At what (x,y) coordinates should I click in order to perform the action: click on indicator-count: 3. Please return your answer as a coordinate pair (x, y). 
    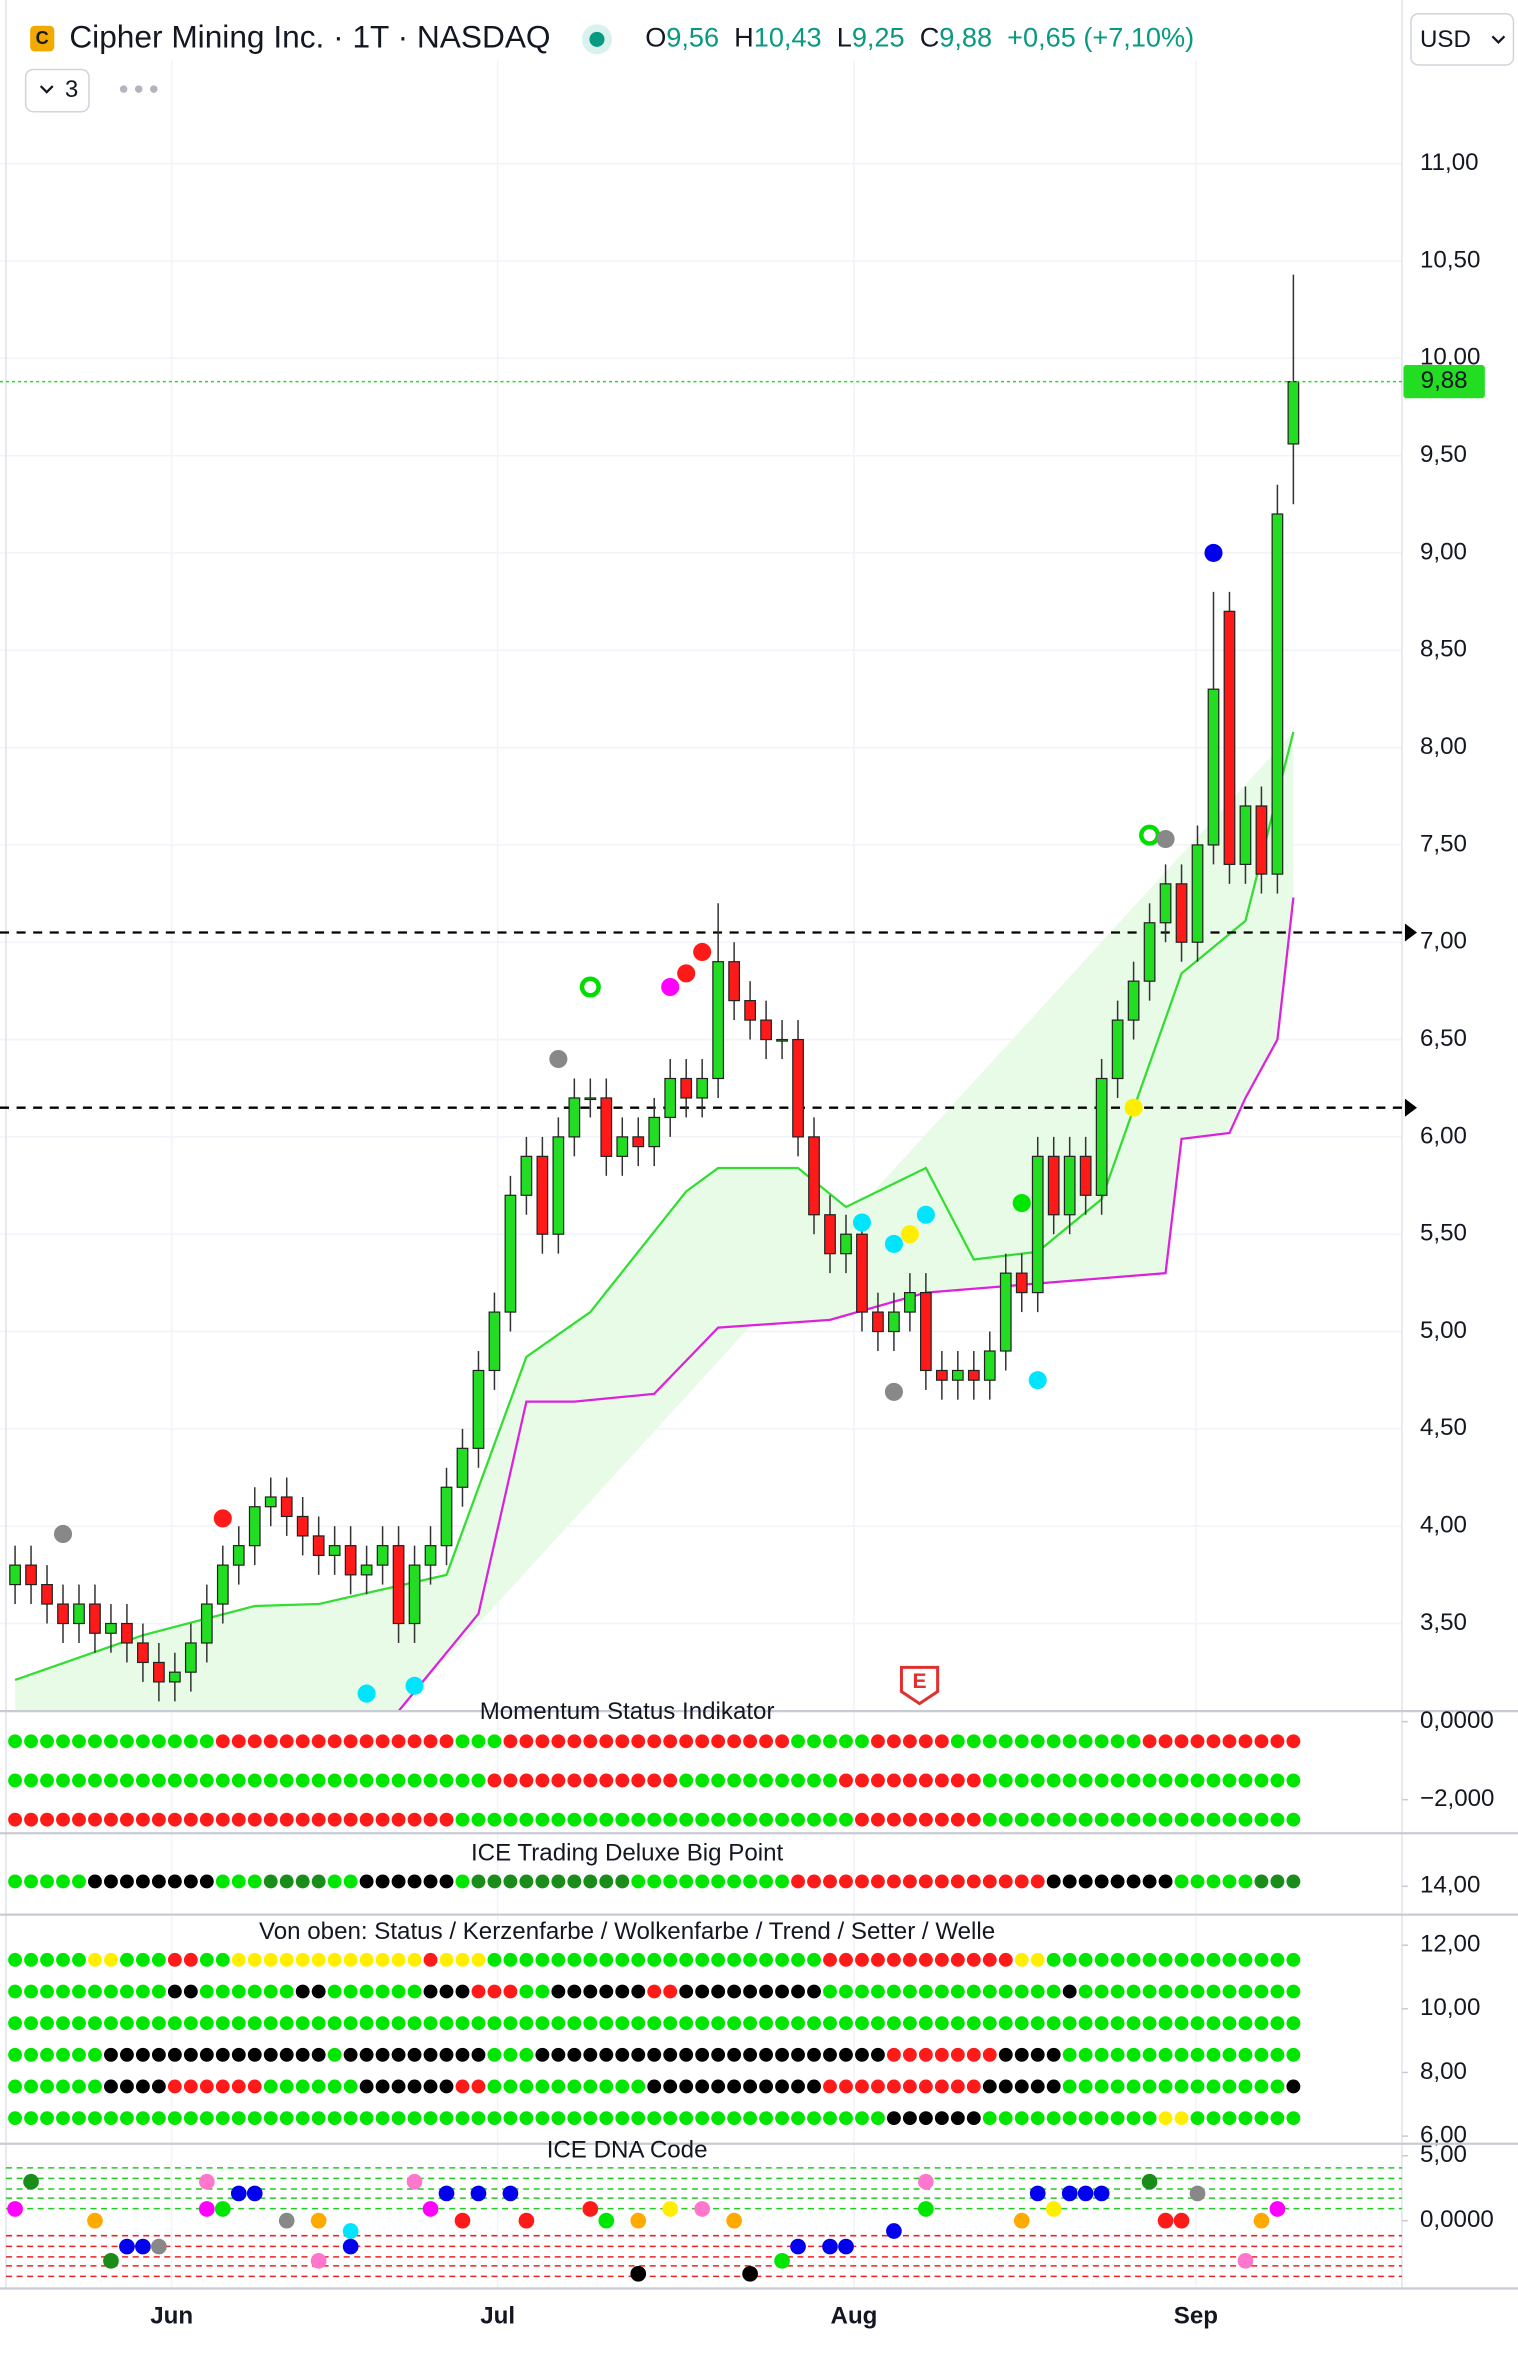
    Looking at the image, I should click on (71, 89).